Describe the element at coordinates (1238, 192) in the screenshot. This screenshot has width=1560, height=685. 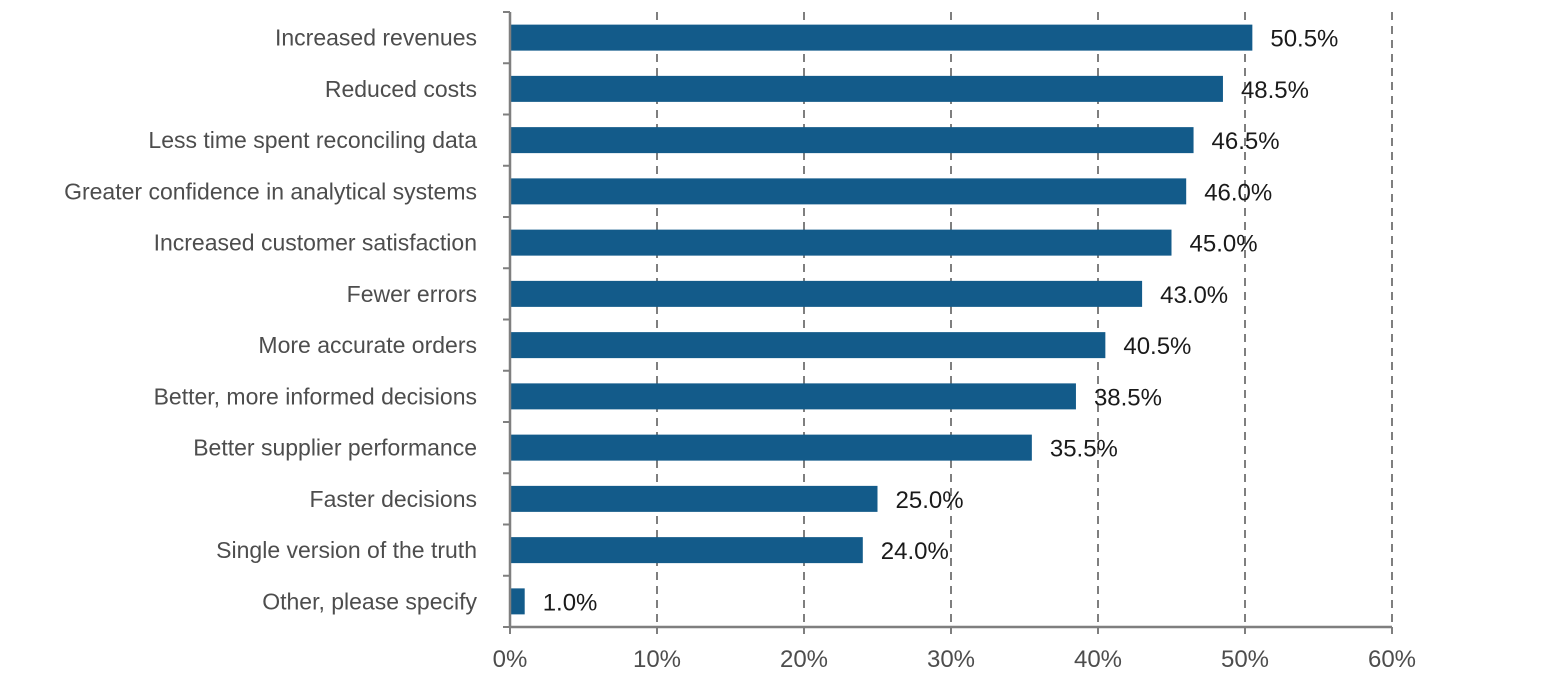
I see `value-label: 46.0%` at that location.